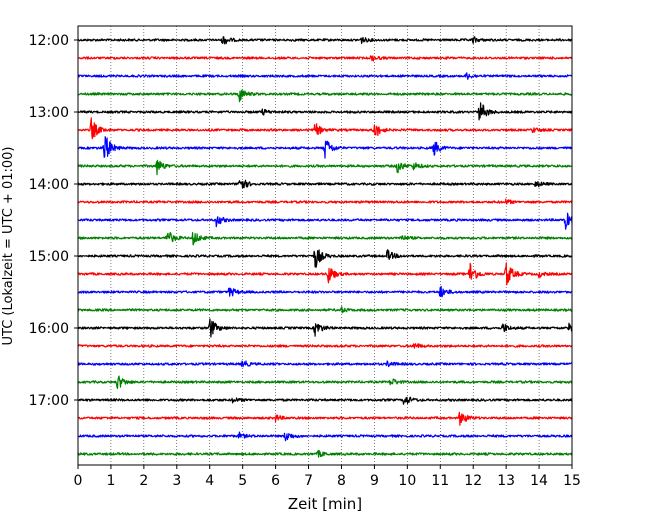  I want to click on y-tick-label: 17:00, so click(49, 401).